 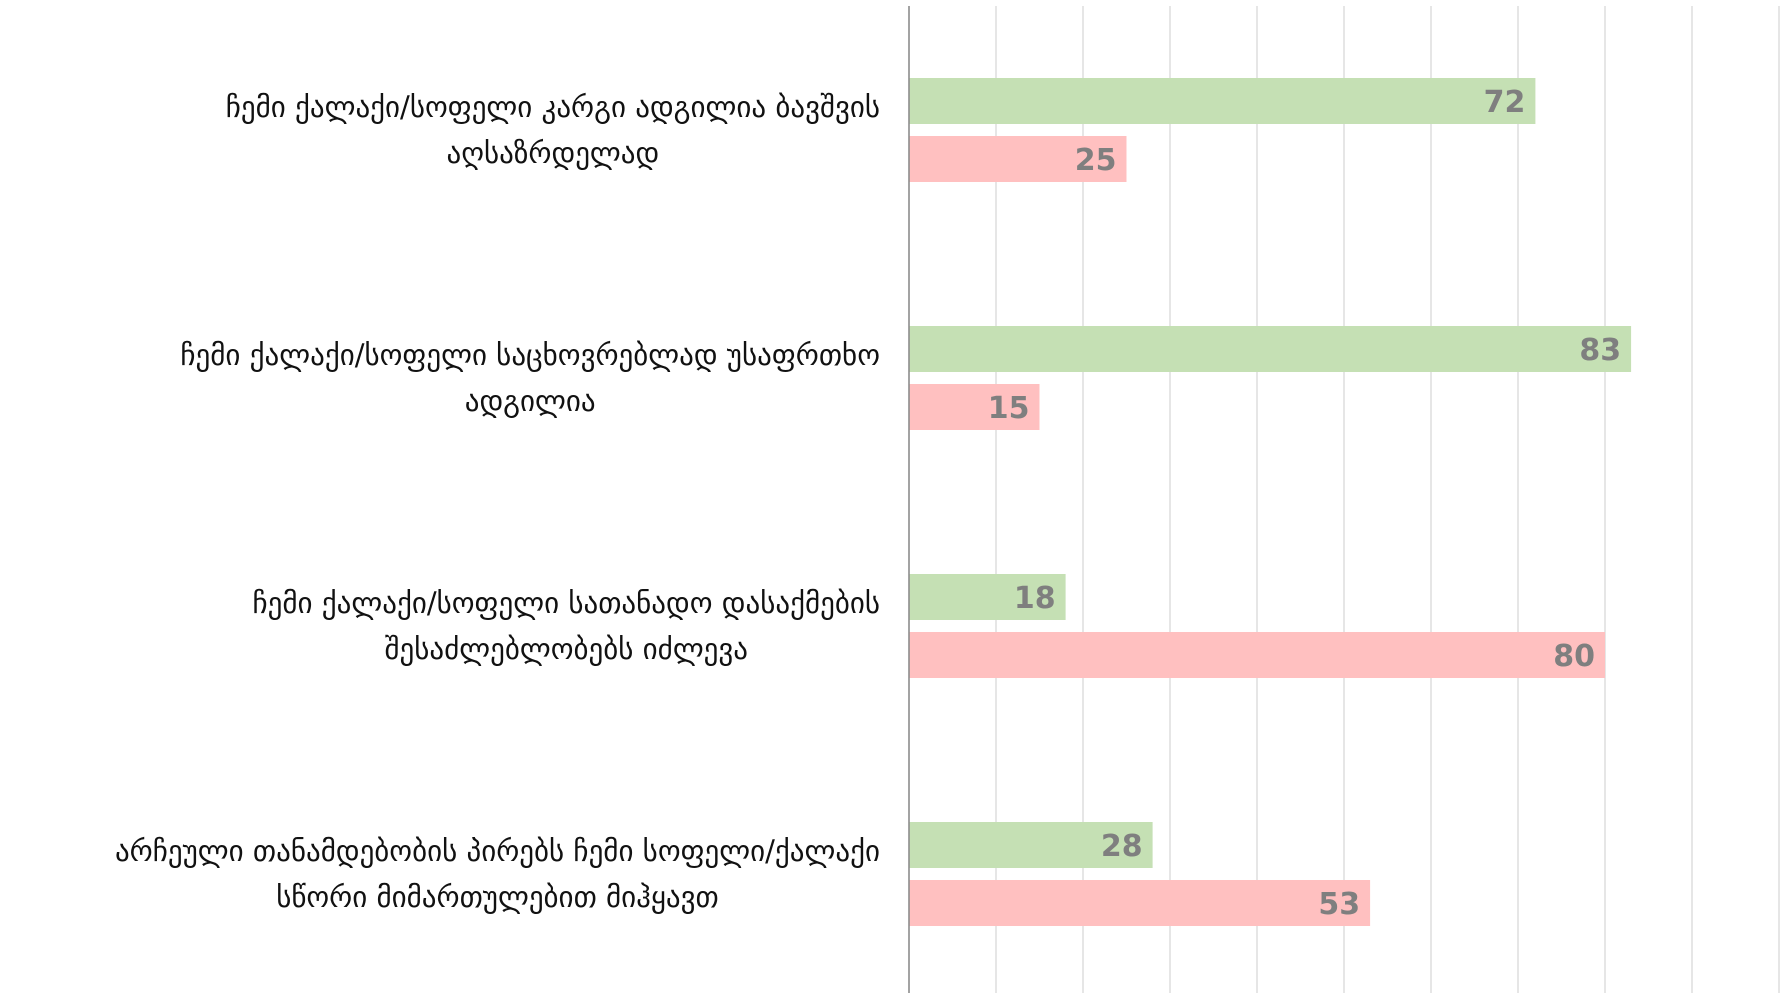 What do you see at coordinates (567, 649) in the screenshot?
I see `category-label-line: შესაძლებლობებს იძლევა` at bounding box center [567, 649].